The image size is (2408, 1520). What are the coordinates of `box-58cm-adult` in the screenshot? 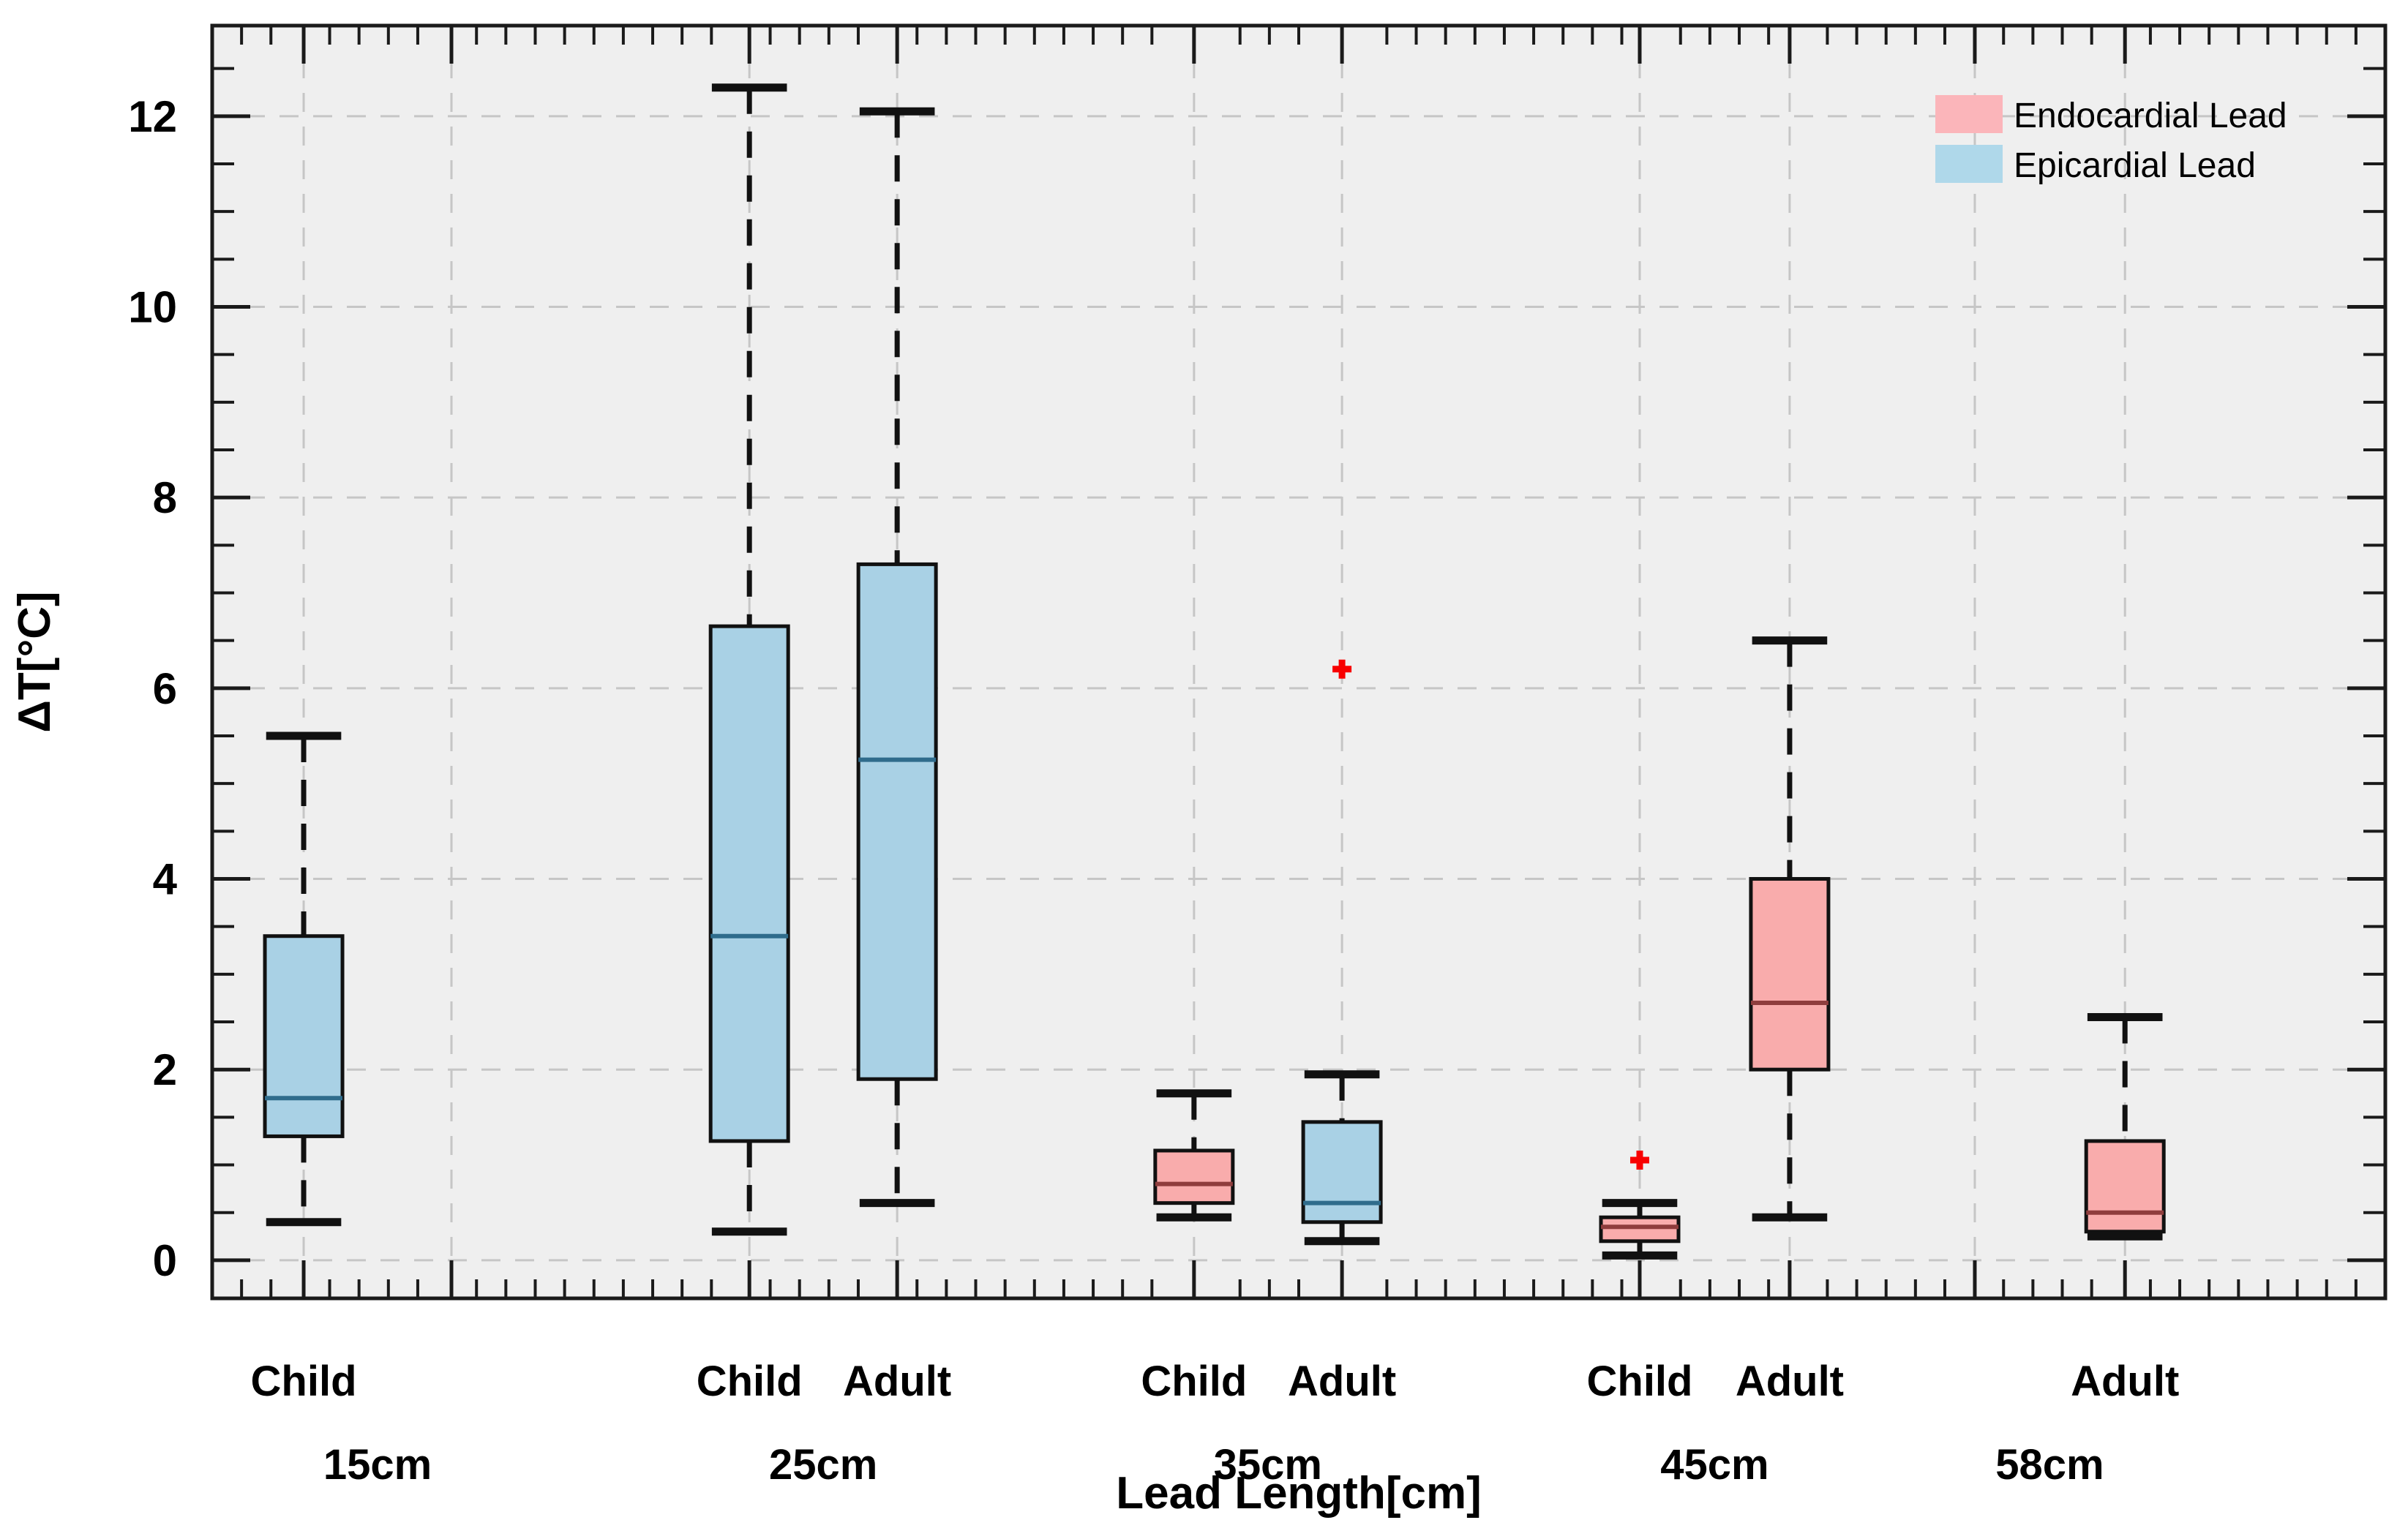 It's located at (2125, 1186).